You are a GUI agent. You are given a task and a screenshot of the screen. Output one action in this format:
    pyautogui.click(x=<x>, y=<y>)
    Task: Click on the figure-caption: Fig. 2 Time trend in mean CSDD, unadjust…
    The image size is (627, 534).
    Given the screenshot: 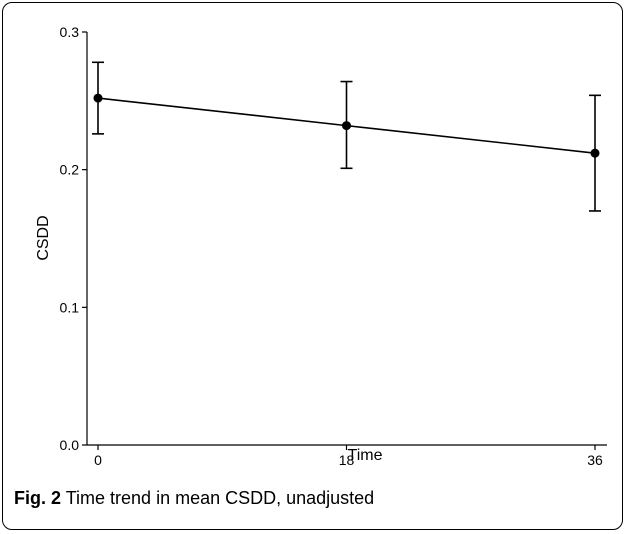 What is the action you would take?
    pyautogui.click(x=194, y=498)
    